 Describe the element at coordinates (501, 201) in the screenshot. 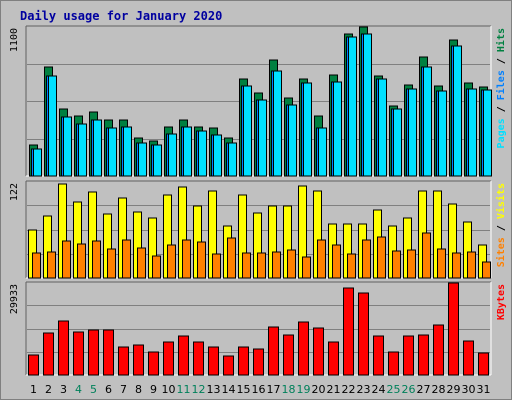

I see `legend-series-name: Visits` at that location.